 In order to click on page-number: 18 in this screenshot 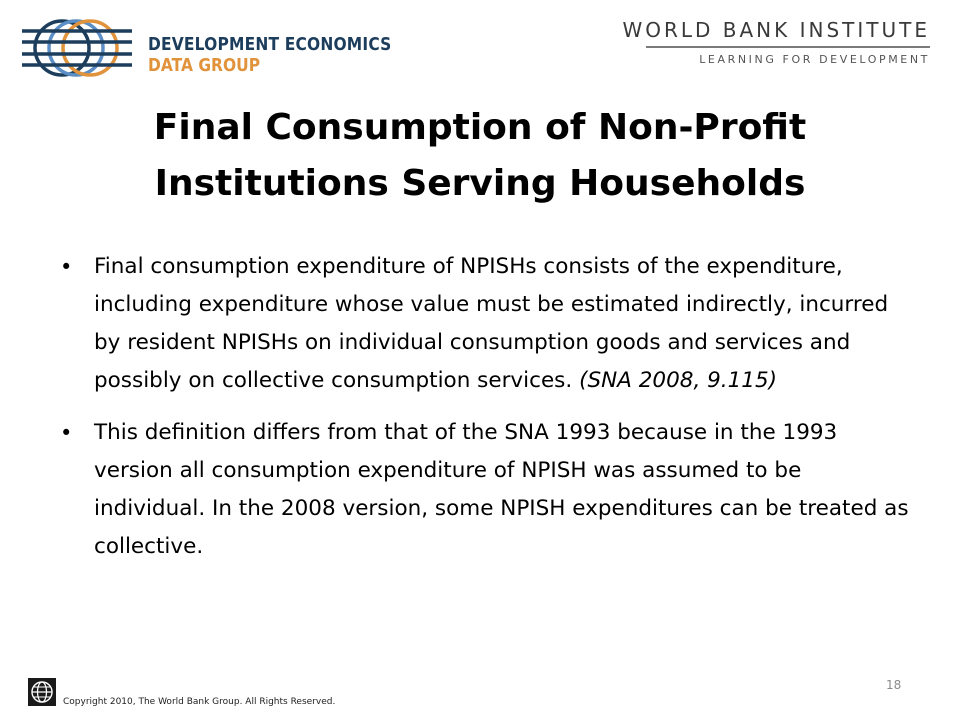, I will do `click(894, 685)`.